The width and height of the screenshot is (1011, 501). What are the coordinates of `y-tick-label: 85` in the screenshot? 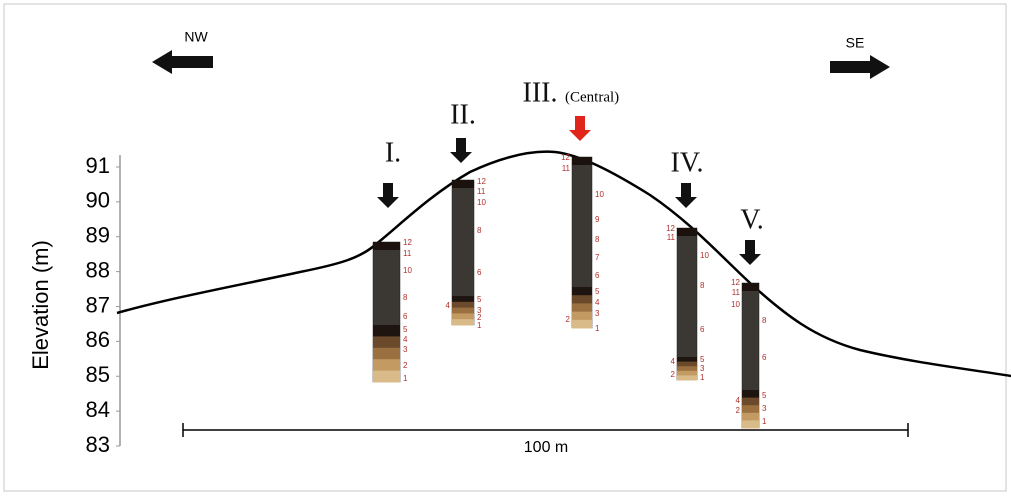 It's located at (98, 374).